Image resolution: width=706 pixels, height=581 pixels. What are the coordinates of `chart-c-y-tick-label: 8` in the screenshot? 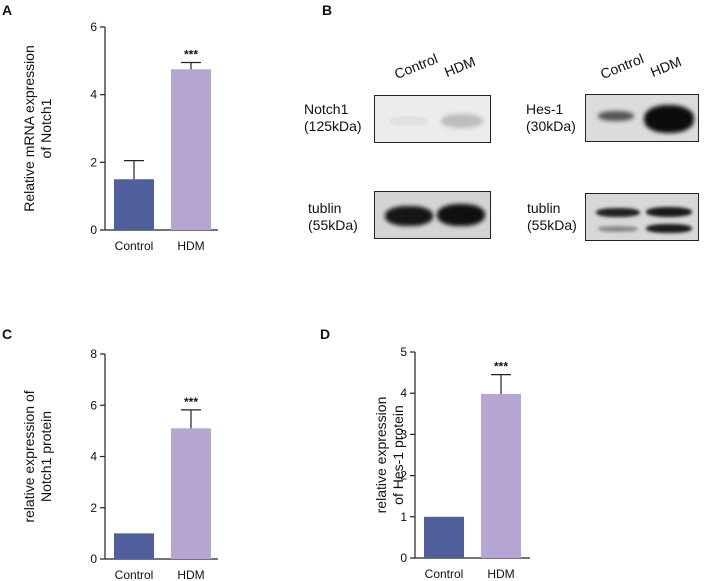 It's located at (93, 354).